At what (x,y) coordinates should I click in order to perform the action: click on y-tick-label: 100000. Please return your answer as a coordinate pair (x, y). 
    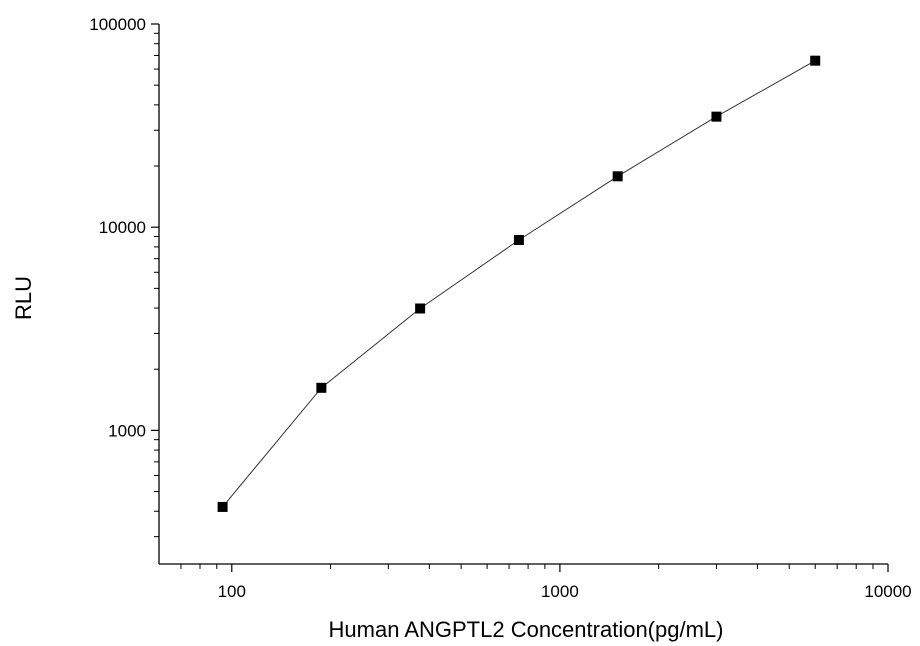
    Looking at the image, I should click on (117, 24).